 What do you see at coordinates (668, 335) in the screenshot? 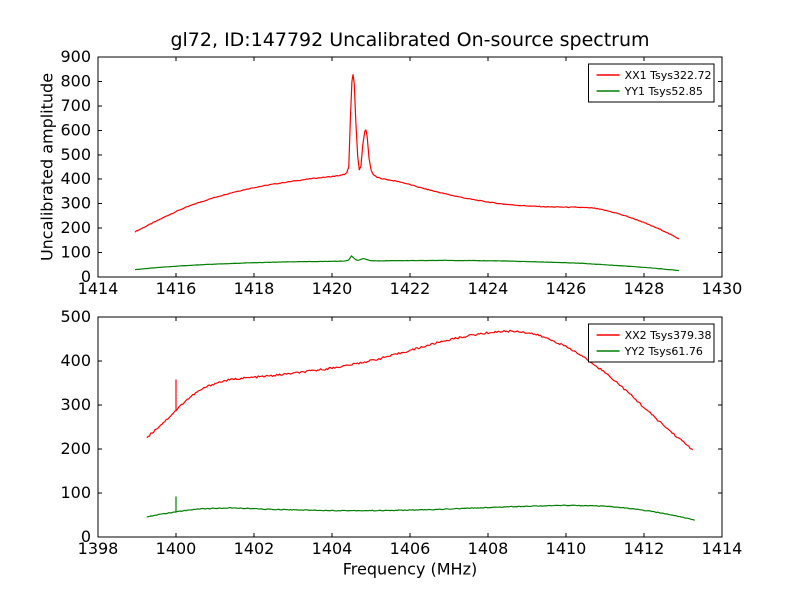
I see `legend-label: XX2 Tsys379.38` at bounding box center [668, 335].